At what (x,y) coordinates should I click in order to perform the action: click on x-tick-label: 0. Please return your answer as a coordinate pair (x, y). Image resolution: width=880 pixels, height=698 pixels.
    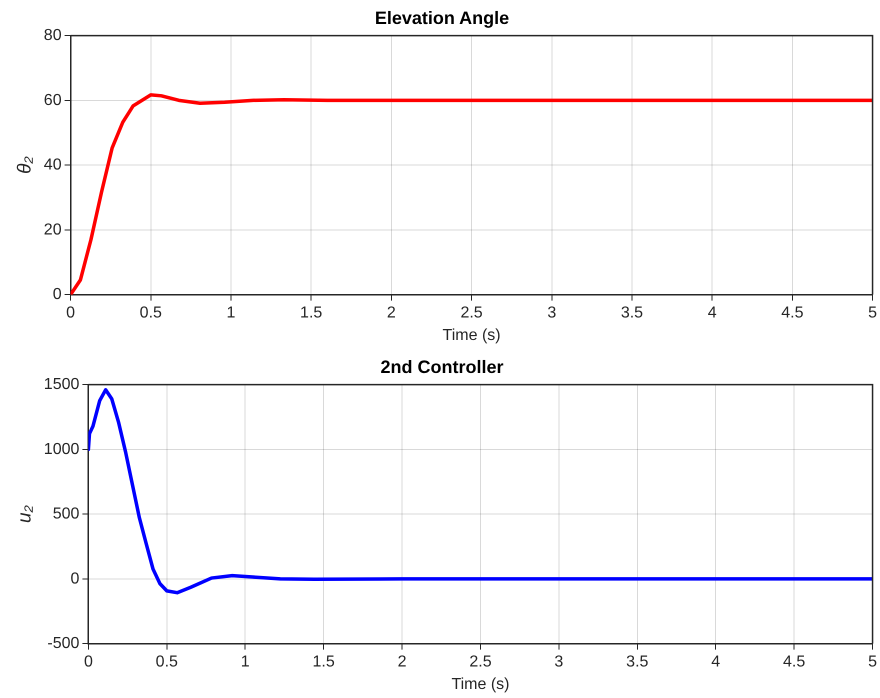
    Looking at the image, I should click on (88, 662).